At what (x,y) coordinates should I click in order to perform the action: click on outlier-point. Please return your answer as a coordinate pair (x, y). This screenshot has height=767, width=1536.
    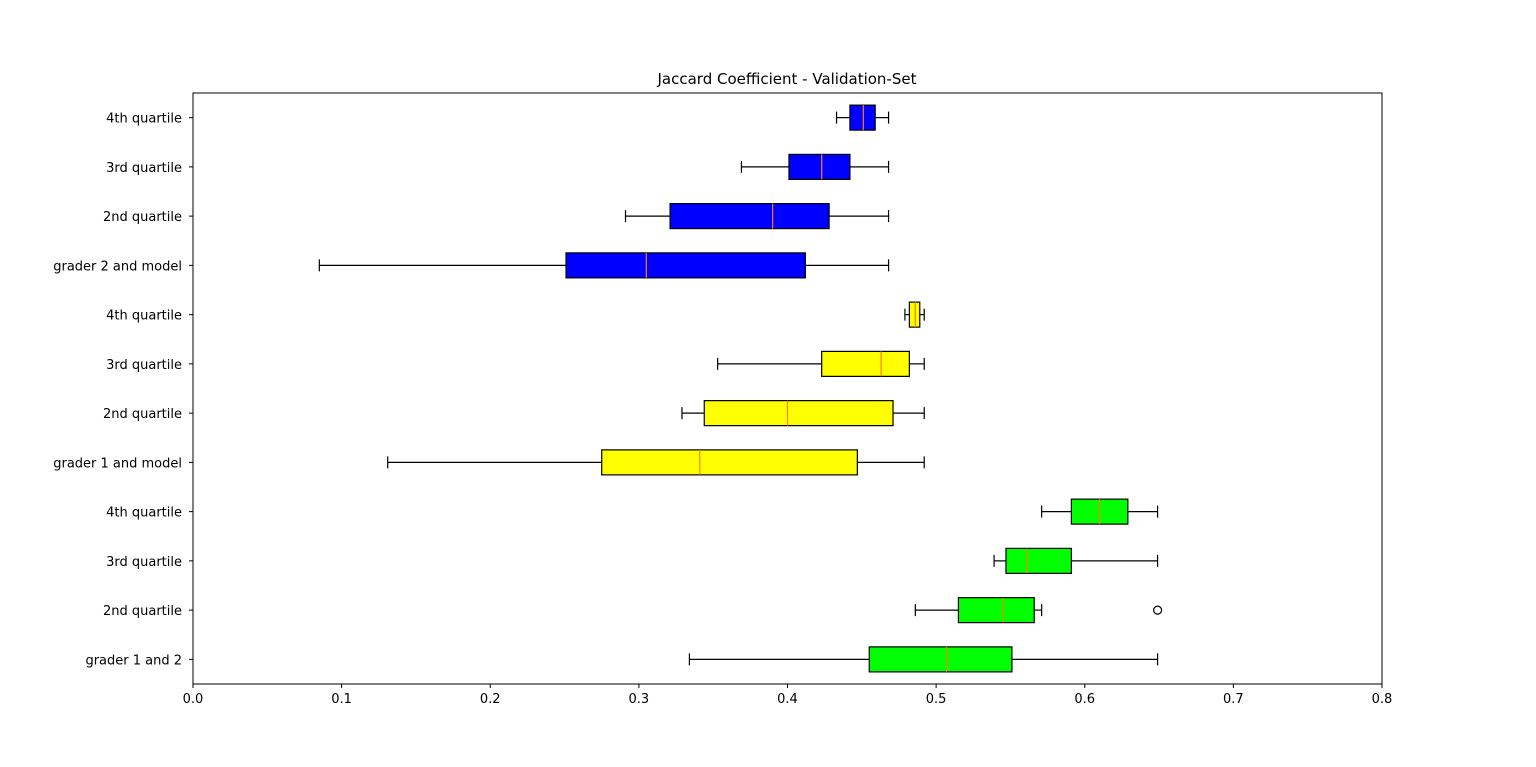
    Looking at the image, I should click on (1157, 610).